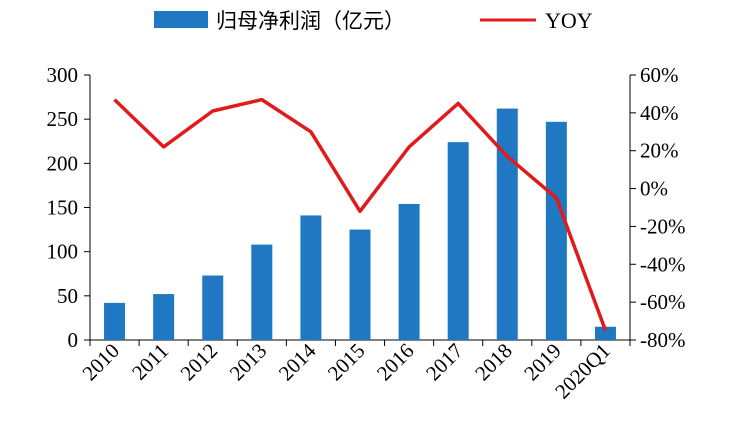 Image resolution: width=747 pixels, height=437 pixels. I want to click on x-tick-label: 2016, so click(395, 362).